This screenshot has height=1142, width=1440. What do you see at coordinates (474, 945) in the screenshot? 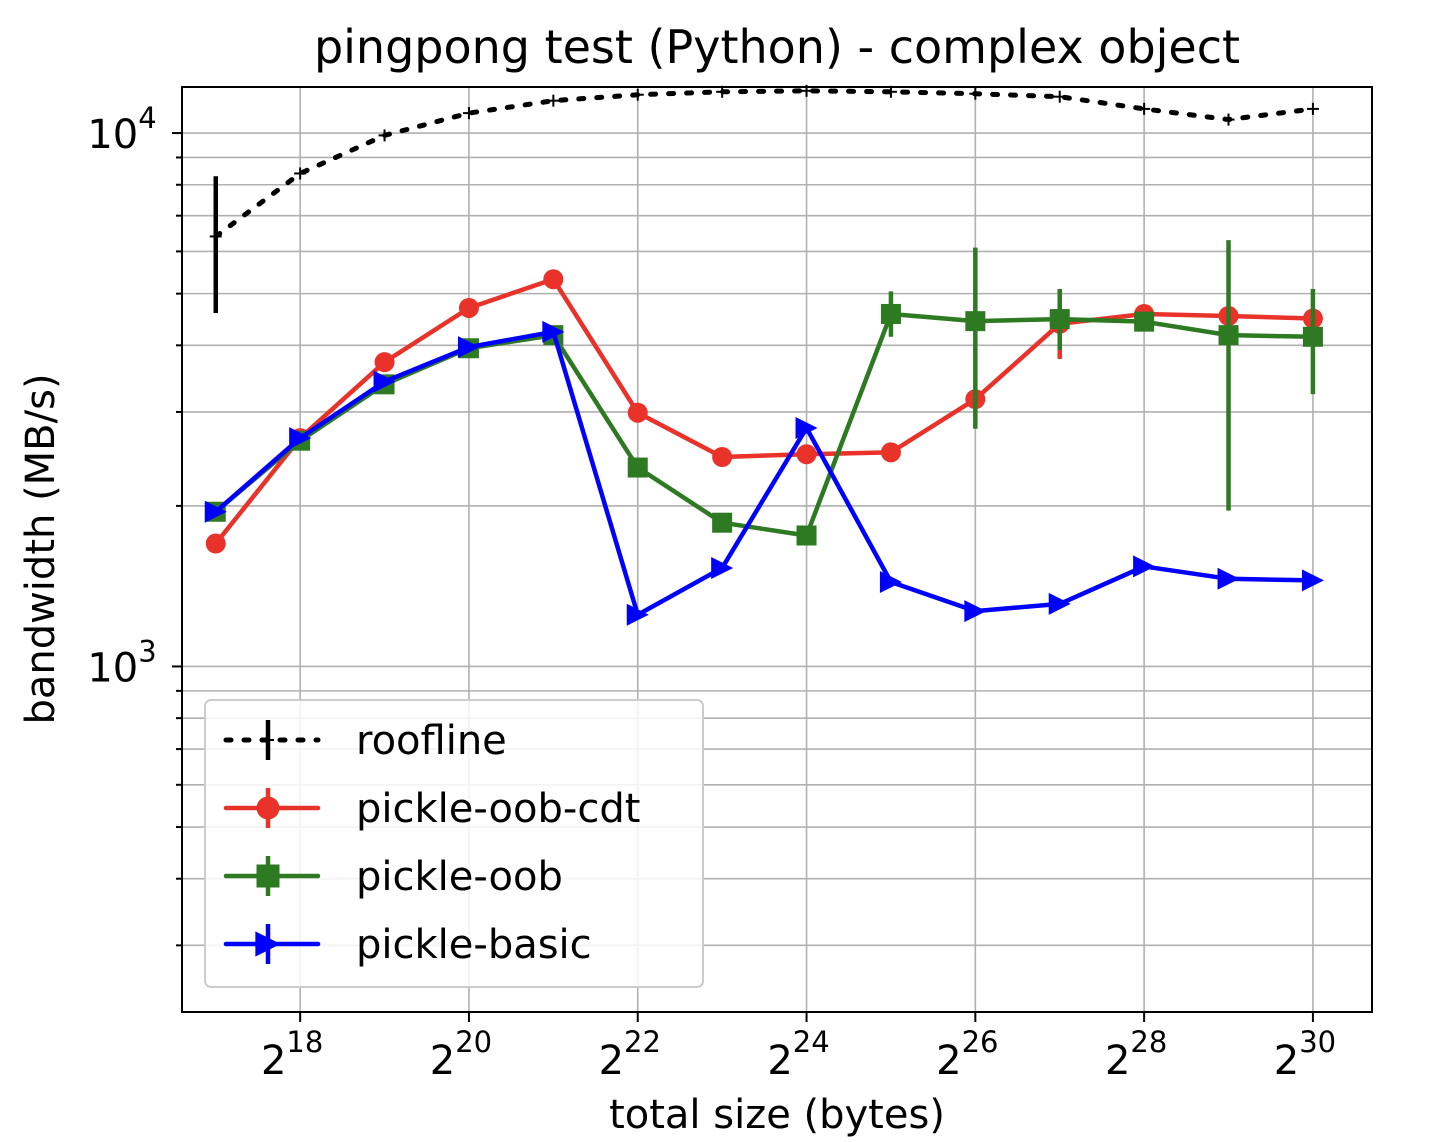
I see `legend-label: pickle-basic` at bounding box center [474, 945].